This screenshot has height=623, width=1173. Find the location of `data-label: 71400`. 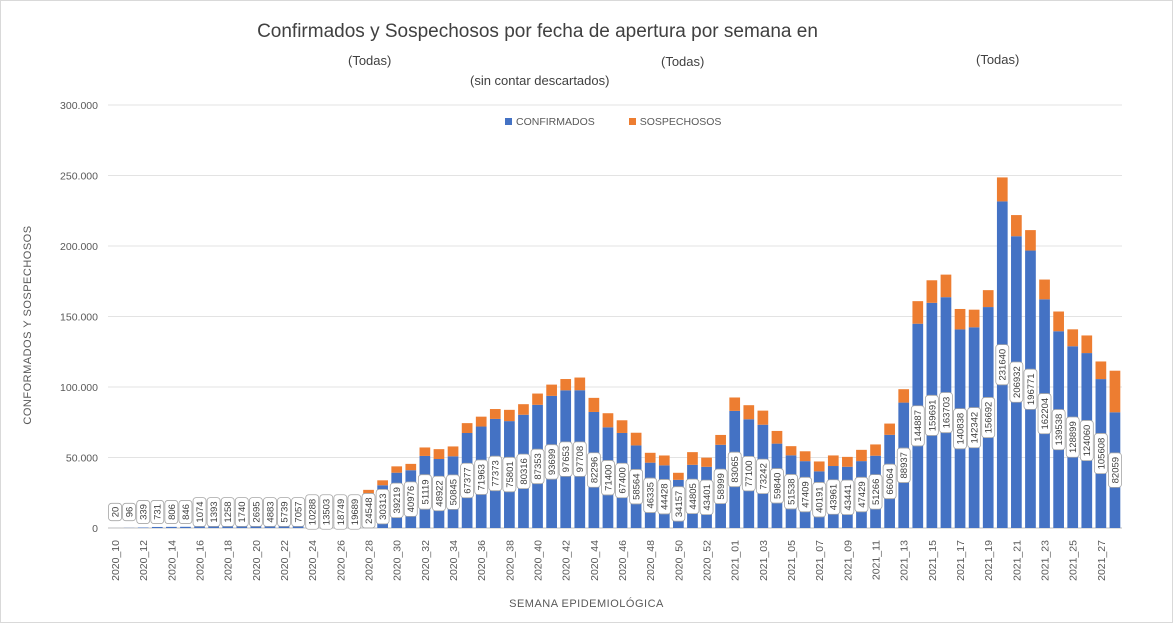

data-label: 71400 is located at coordinates (608, 478).